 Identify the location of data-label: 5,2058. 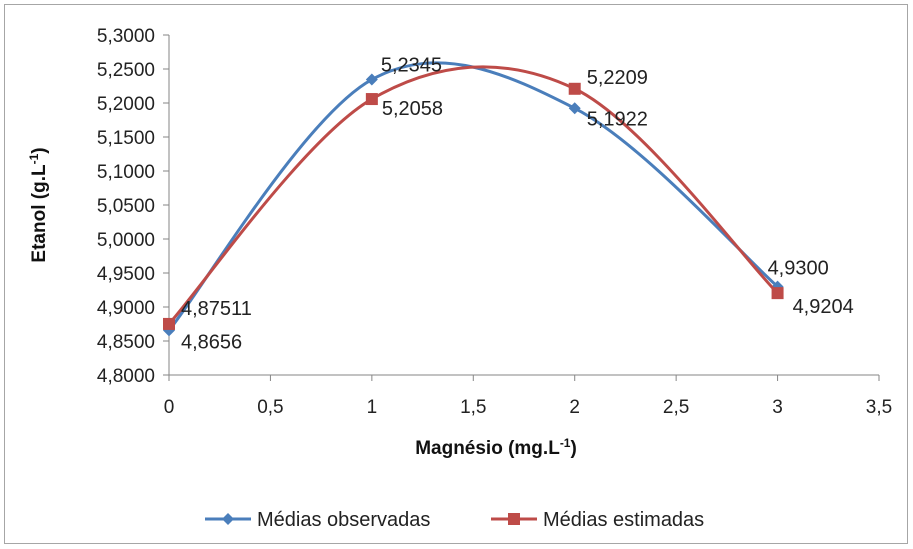
(412, 109).